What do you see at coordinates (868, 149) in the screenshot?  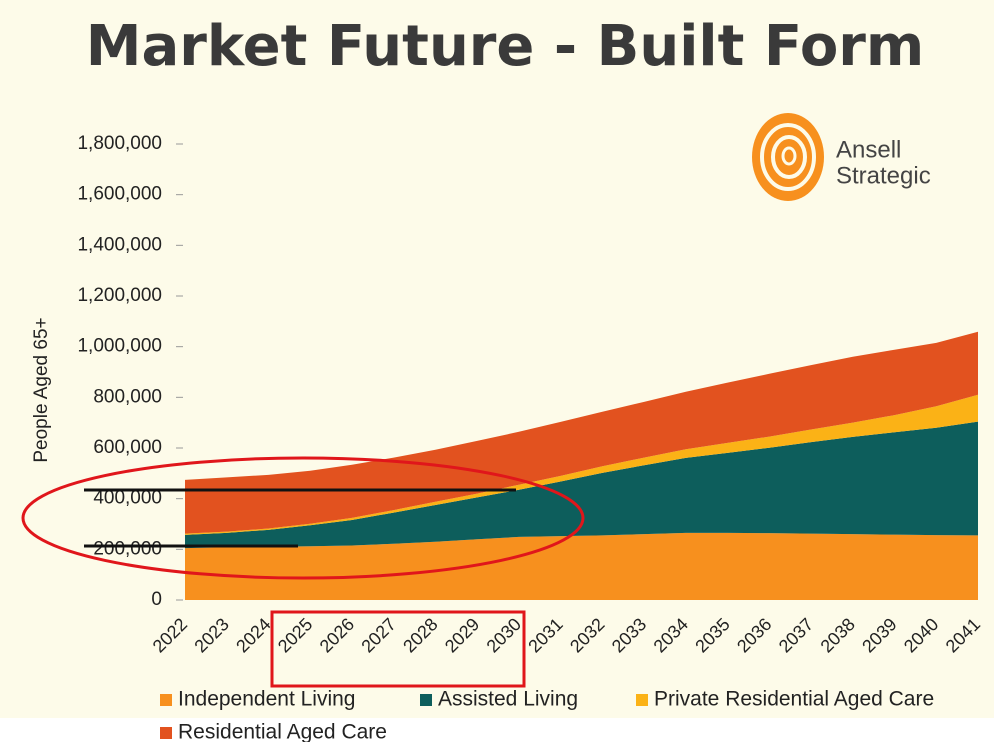 I see `logo-text: Ansell` at bounding box center [868, 149].